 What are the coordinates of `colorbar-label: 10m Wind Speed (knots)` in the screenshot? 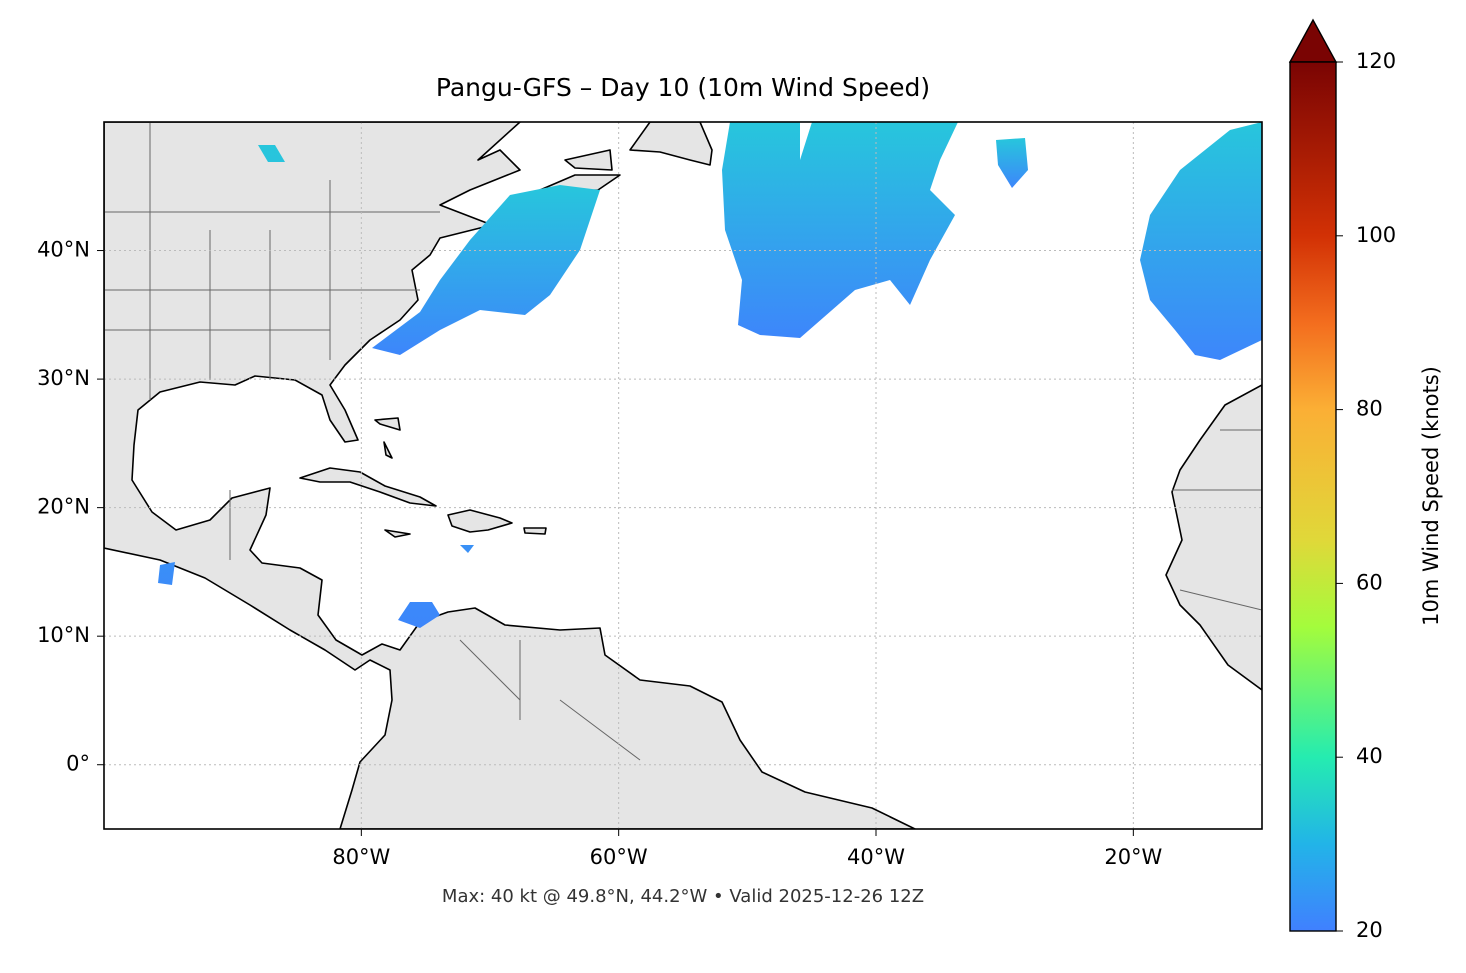 It's located at (1431, 496).